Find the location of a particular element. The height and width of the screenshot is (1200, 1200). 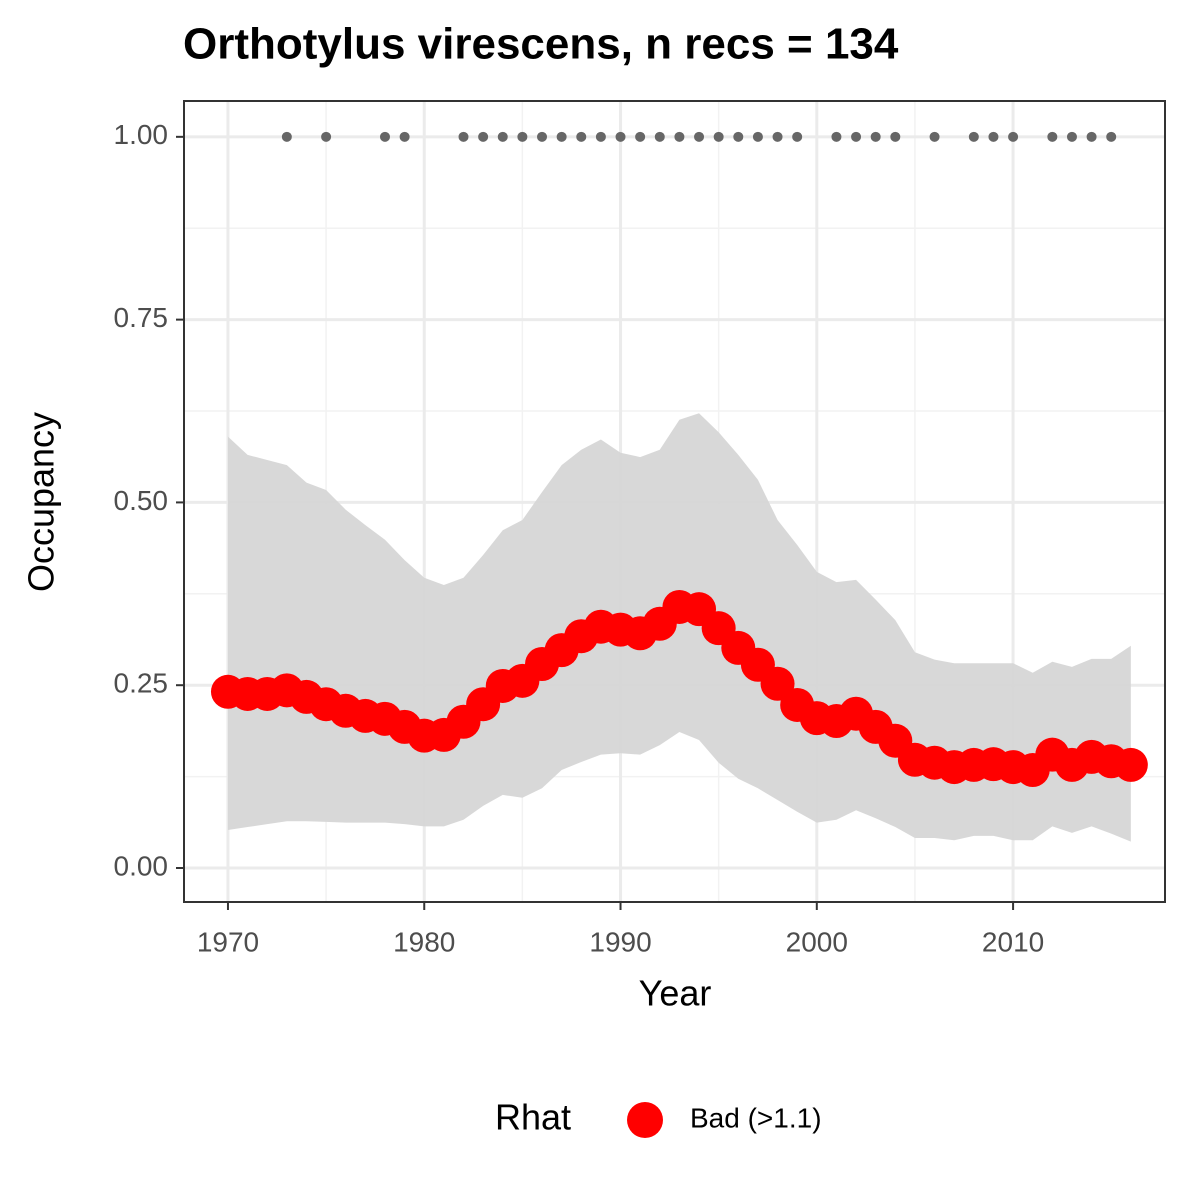

x-tick-label: 1970 is located at coordinates (228, 941).